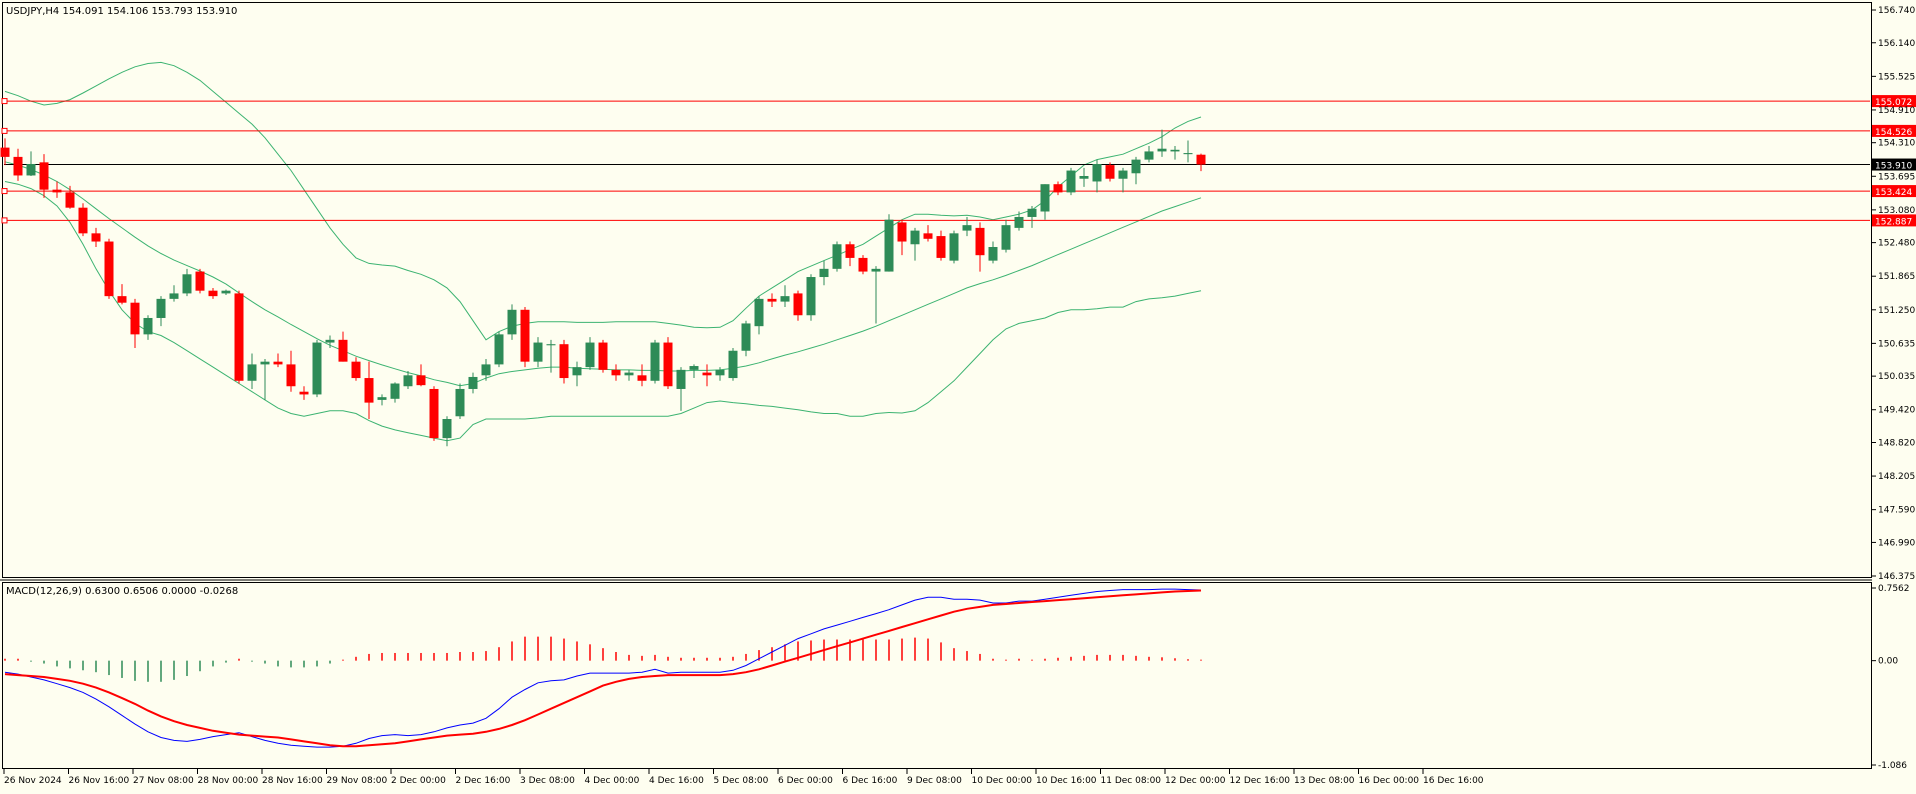 Image resolution: width=1916 pixels, height=794 pixels. Describe the element at coordinates (1896, 44) in the screenshot. I see `price-tick-label: 156.140` at that location.